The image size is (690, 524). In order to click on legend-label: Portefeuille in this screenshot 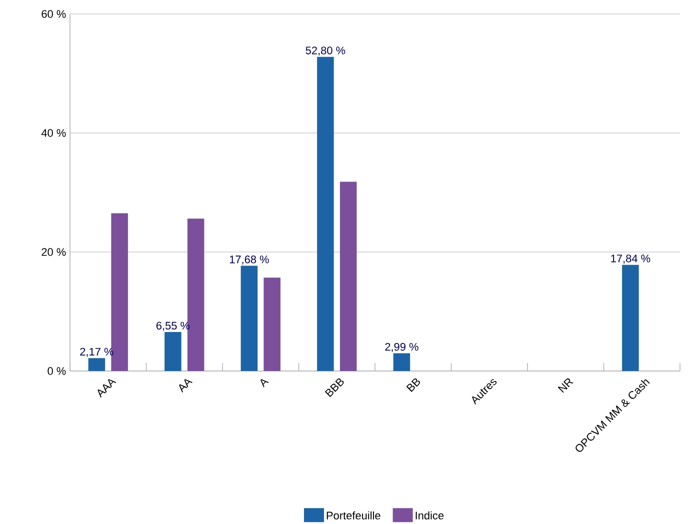, I will do `click(353, 515)`.